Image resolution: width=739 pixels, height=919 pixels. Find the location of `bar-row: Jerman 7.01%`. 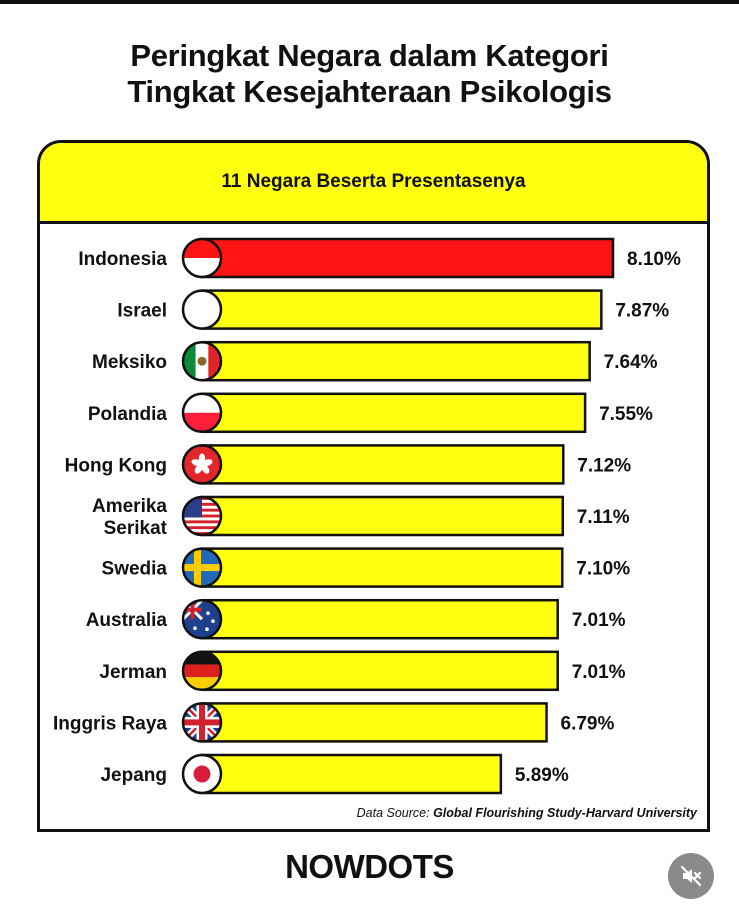

bar-row: Jerman 7.01% is located at coordinates (362, 671).